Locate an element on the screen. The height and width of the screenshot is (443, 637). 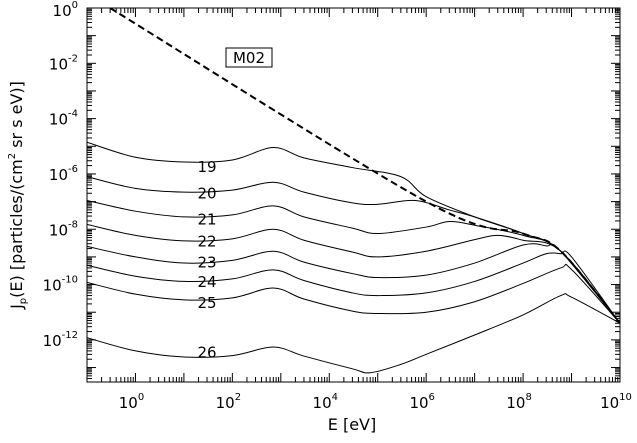
annotation-text: M02 is located at coordinates (249, 58).